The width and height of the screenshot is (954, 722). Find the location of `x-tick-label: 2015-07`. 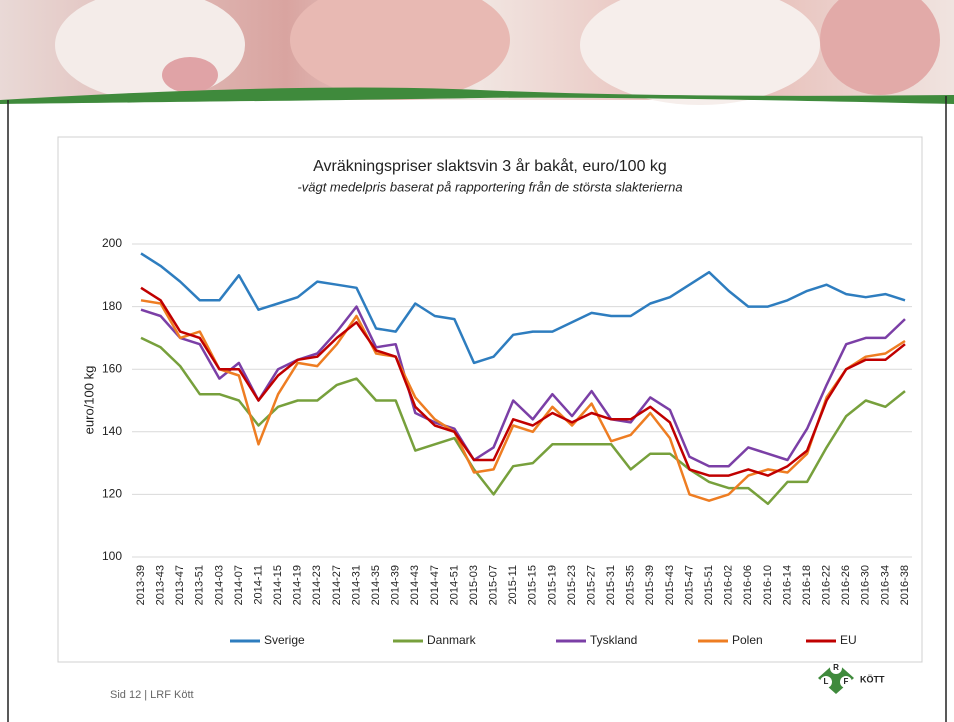

x-tick-label: 2015-07 is located at coordinates (494, 585).